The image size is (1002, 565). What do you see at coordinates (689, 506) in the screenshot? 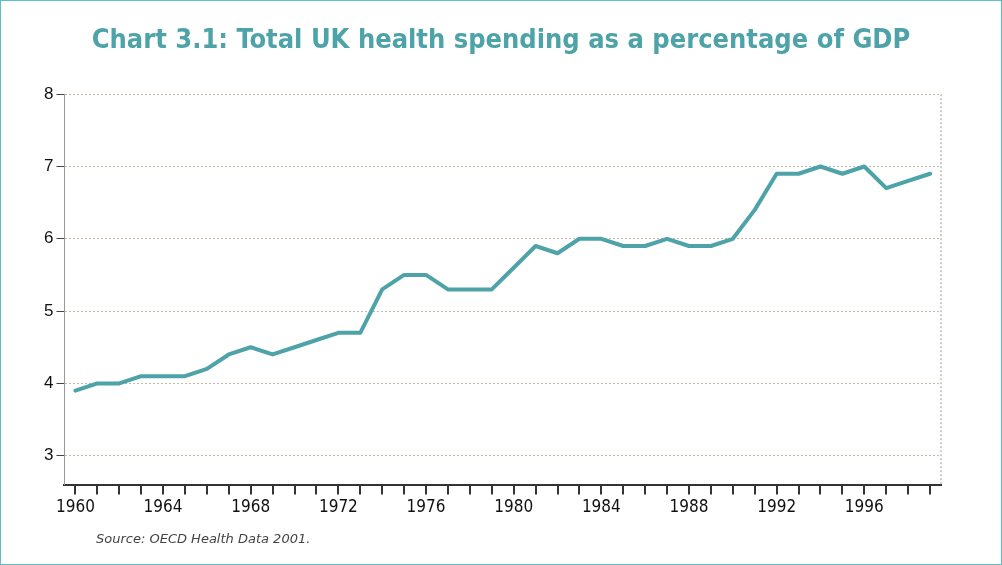
I see `x-tick-label: 1988` at bounding box center [689, 506].